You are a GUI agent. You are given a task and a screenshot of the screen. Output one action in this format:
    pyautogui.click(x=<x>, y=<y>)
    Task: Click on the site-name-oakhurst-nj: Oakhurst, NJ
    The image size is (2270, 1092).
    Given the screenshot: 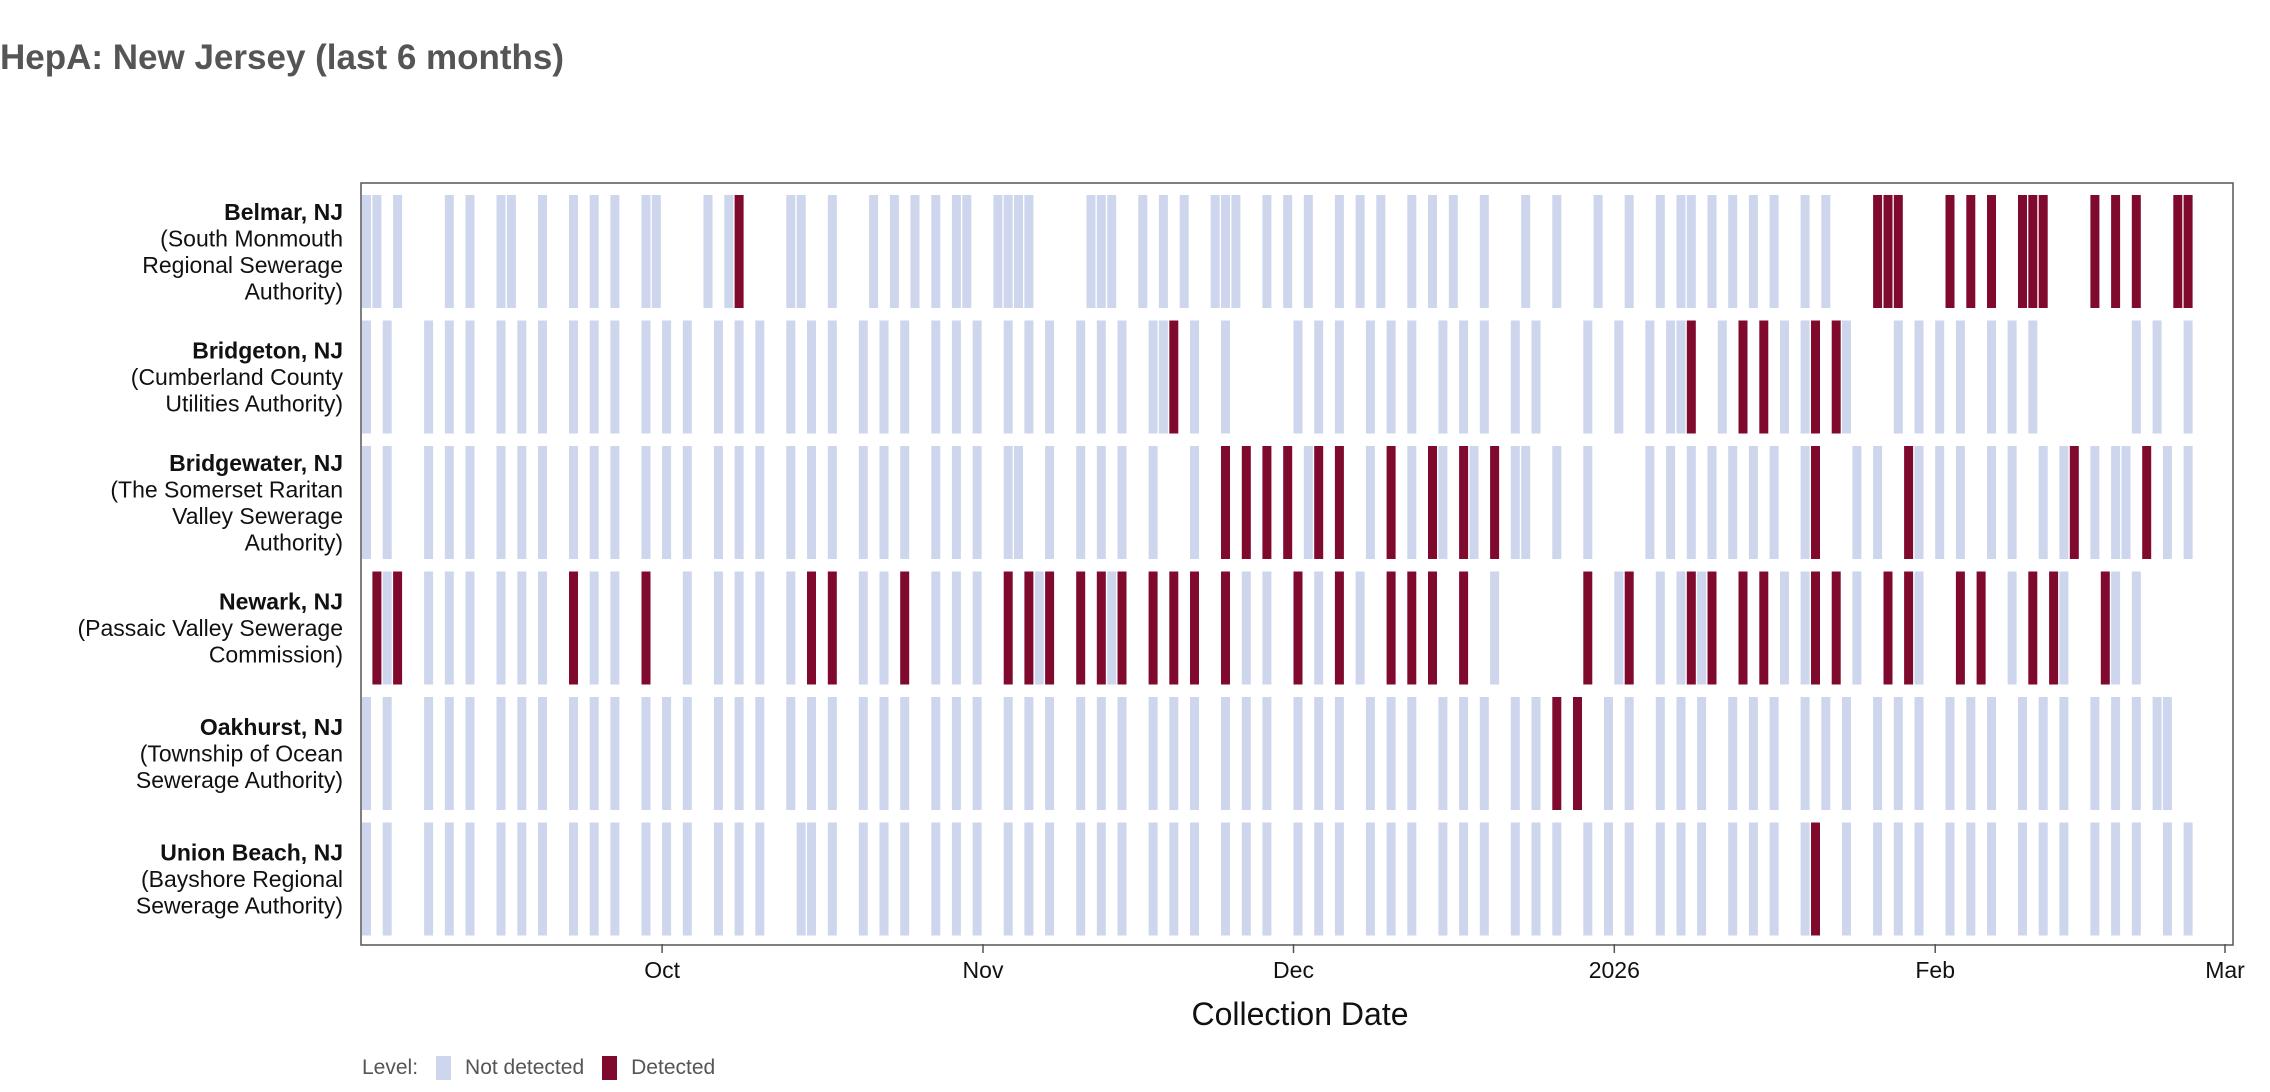 What is the action you would take?
    pyautogui.click(x=271, y=727)
    